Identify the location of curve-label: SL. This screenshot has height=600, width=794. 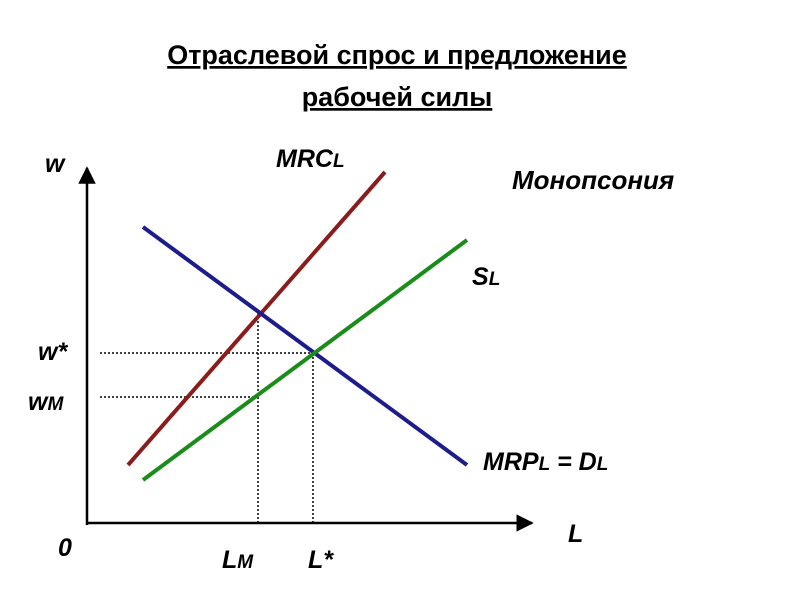
(486, 277).